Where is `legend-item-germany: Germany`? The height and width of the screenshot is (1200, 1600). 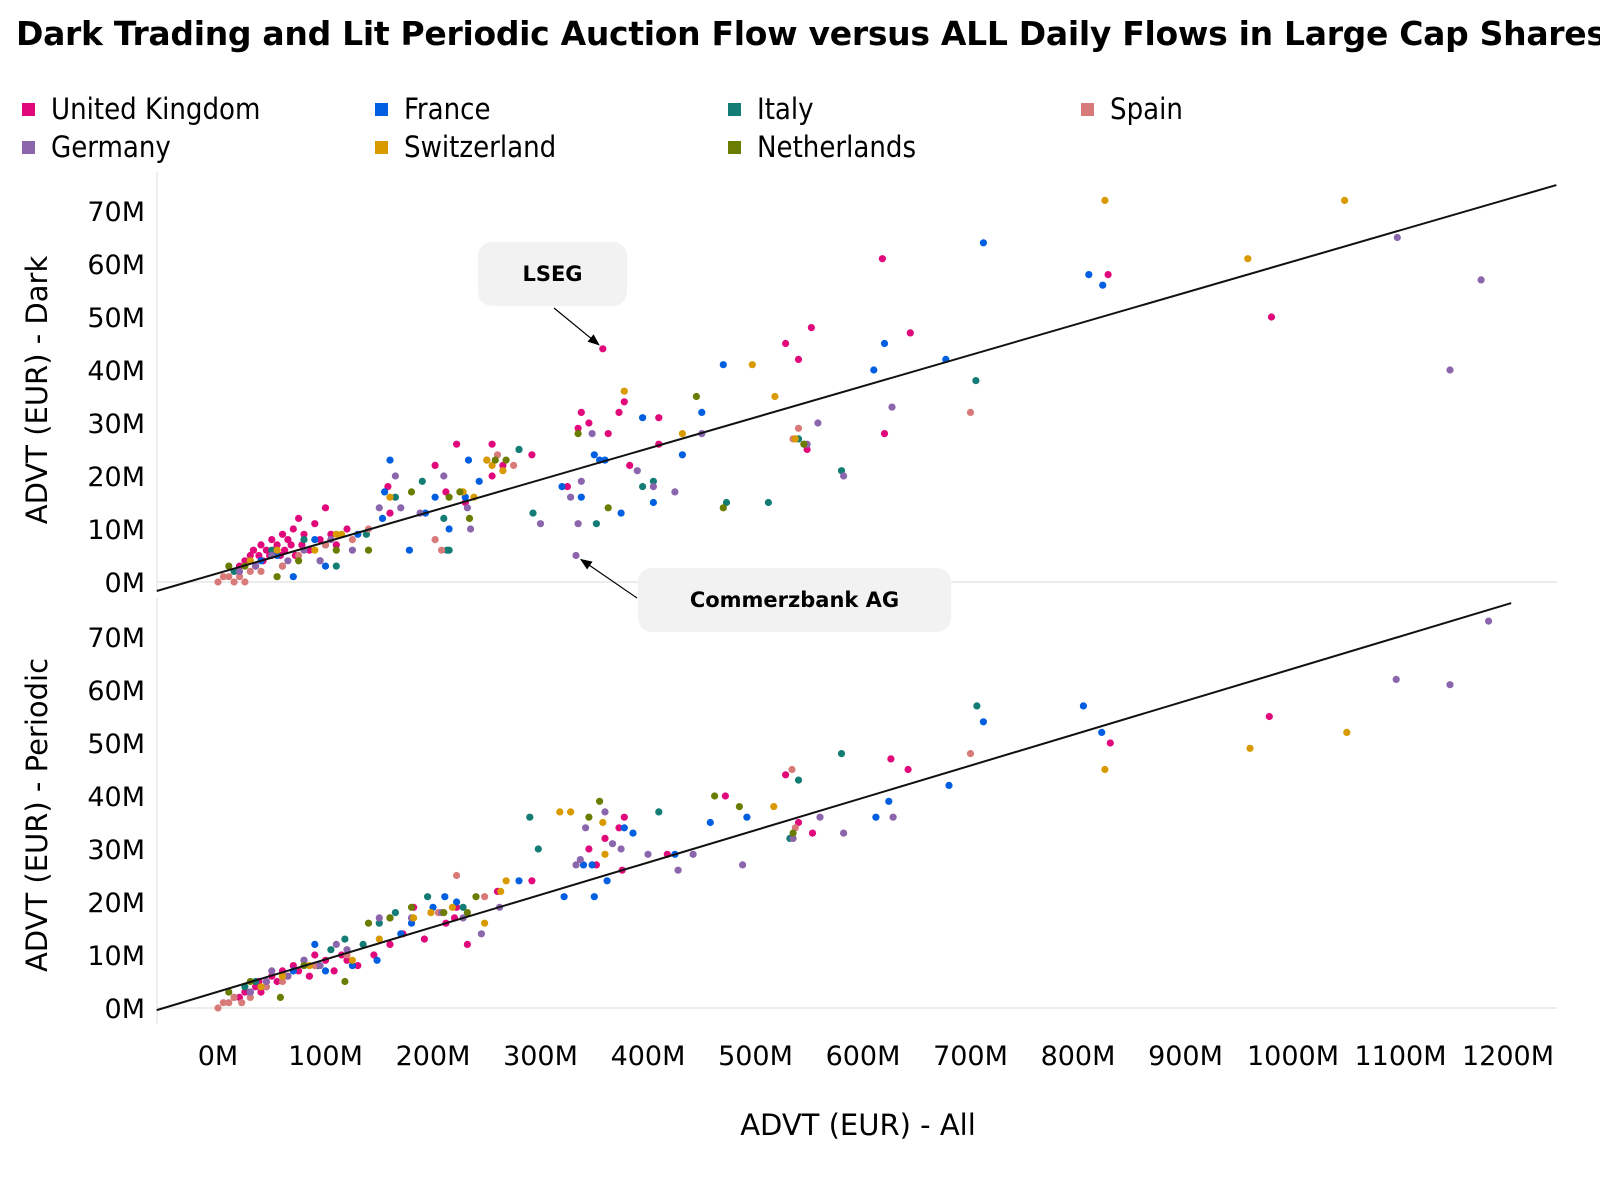 legend-item-germany: Germany is located at coordinates (96, 147).